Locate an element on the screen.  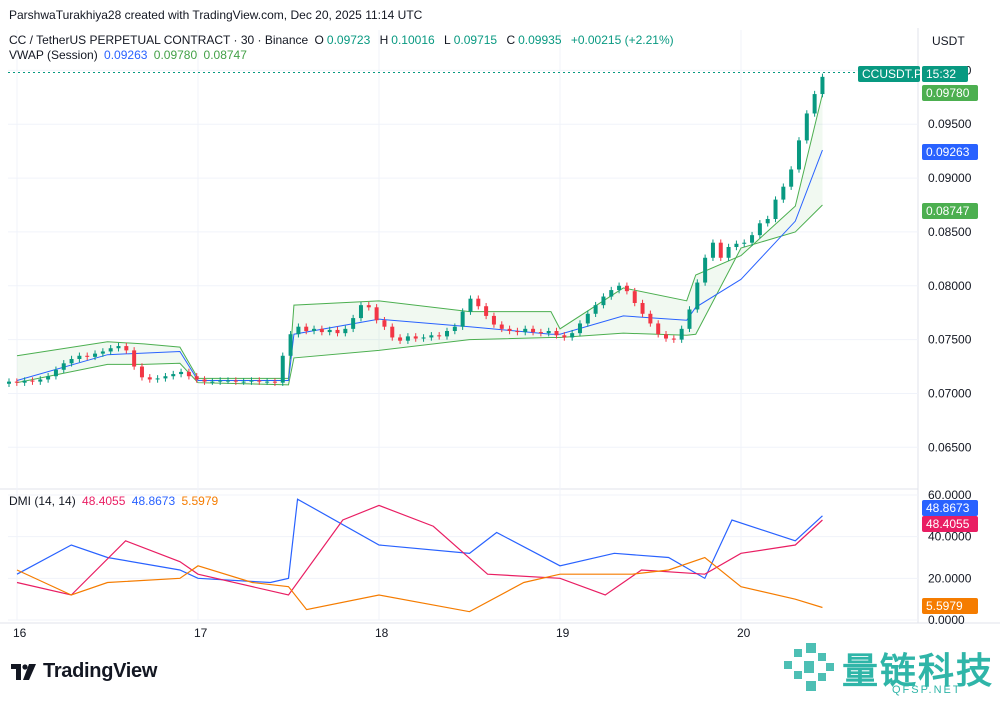
price-tick-label: 0.09000 is located at coordinates (950, 178).